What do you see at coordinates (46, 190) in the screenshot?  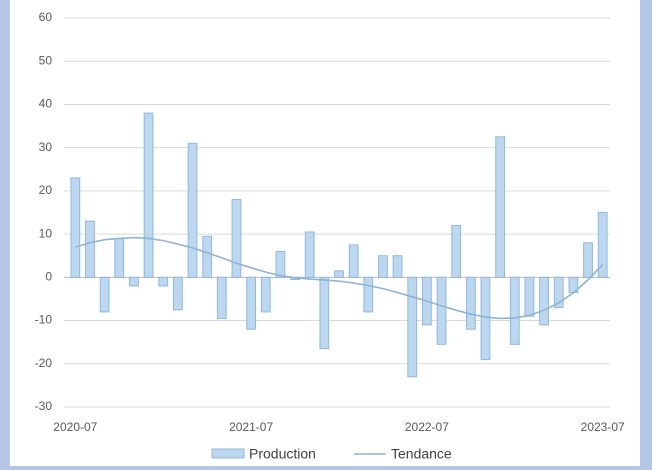 I see `y-tick-label: 20` at bounding box center [46, 190].